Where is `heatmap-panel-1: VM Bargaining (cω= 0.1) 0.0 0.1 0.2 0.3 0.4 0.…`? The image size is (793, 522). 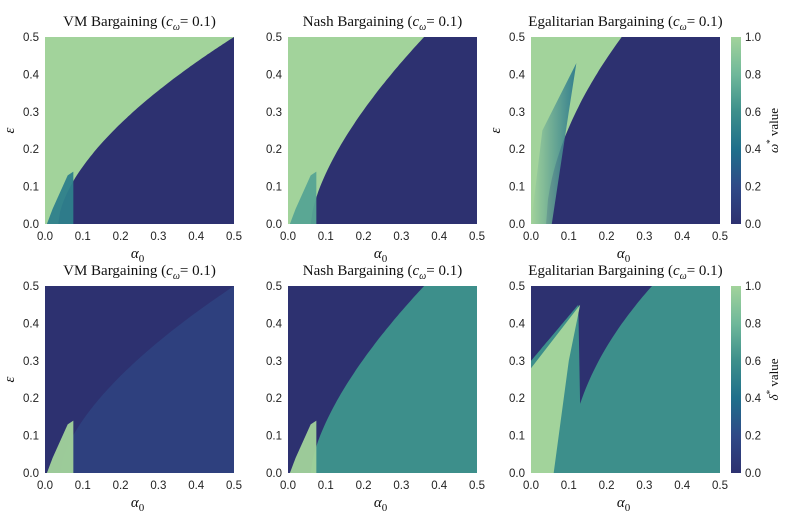
heatmap-panel-1: VM Bargaining (cω= 0.1) 0.0 0.1 0.2 0.3 0.4 0.… is located at coordinates (122, 139).